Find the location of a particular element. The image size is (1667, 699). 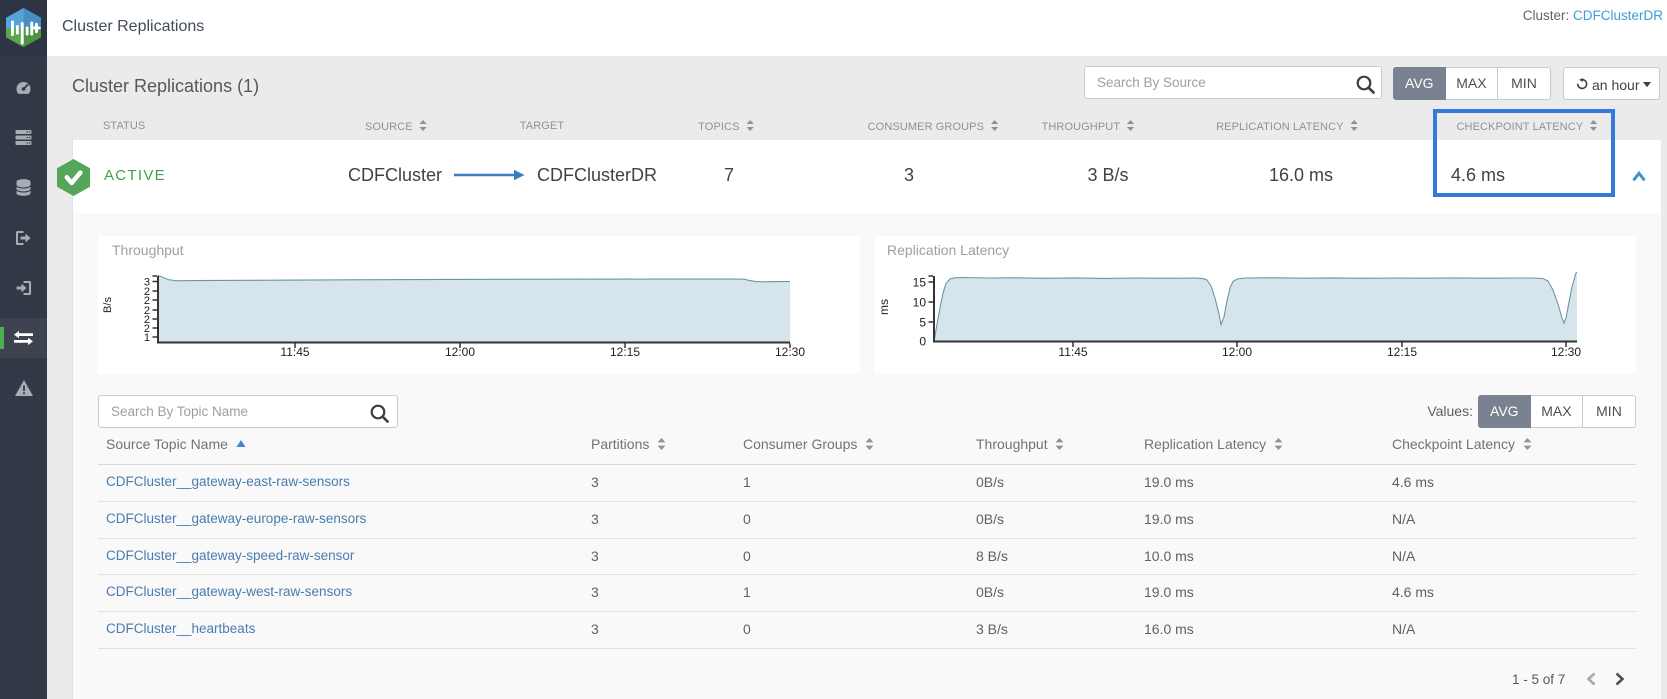

svg-text: 0 is located at coordinates (922, 342).